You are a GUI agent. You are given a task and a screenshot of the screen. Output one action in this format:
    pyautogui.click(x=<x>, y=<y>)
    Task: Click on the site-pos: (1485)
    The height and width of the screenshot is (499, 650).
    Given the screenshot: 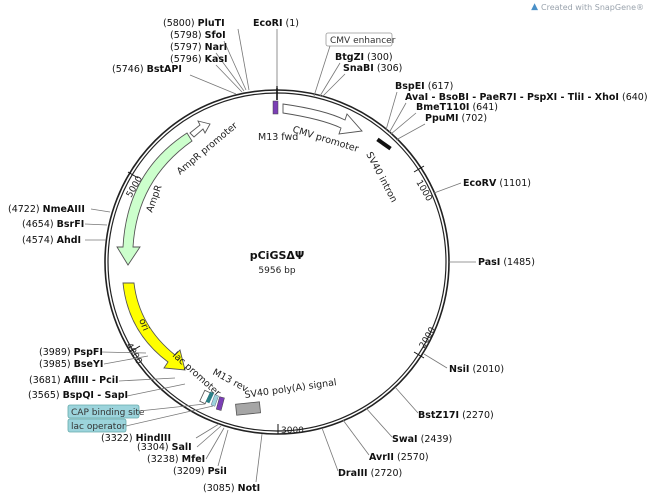 What is the action you would take?
    pyautogui.click(x=519, y=262)
    